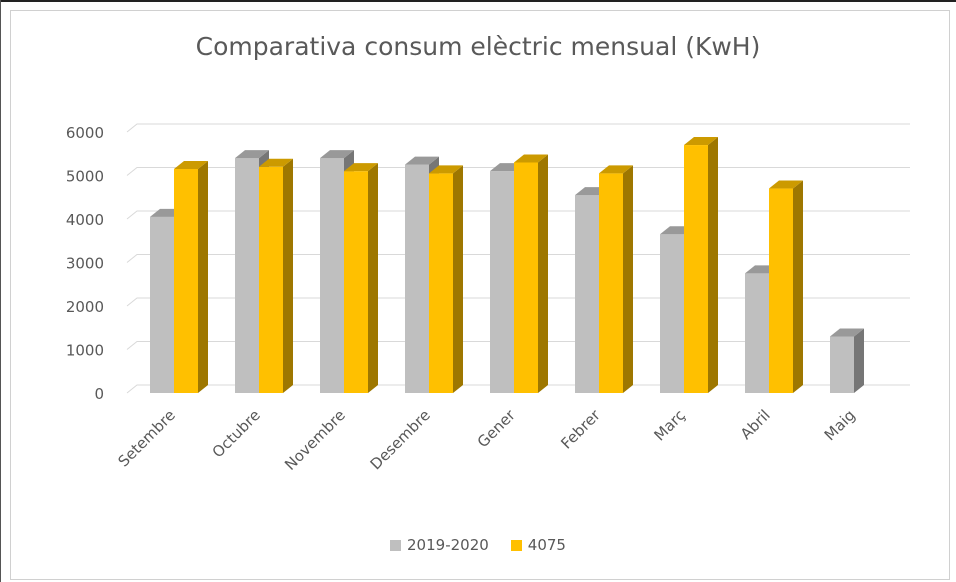  Describe the element at coordinates (85, 264) in the screenshot. I see `y-tick-label: 3000` at that location.